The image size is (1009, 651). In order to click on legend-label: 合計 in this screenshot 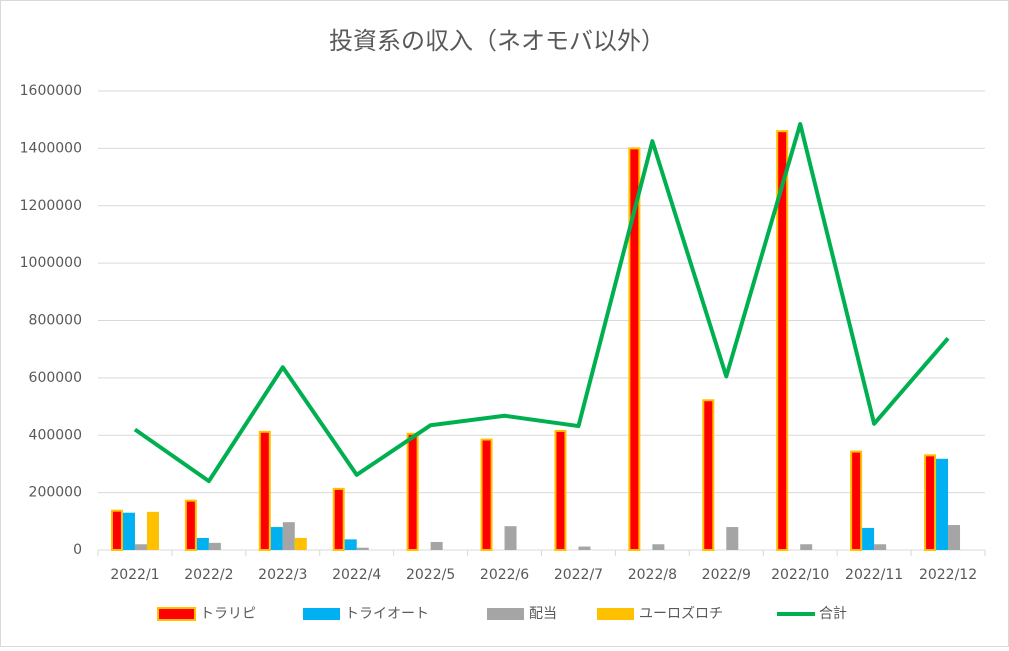, I will do `click(833, 614)`.